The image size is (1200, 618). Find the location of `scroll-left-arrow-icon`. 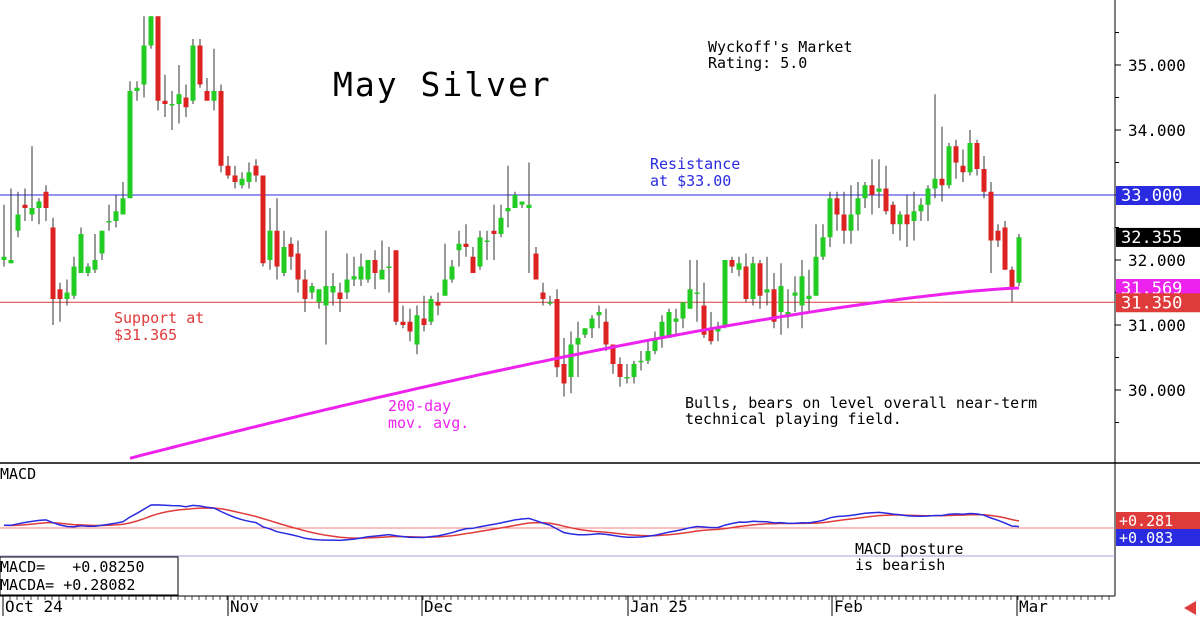

scroll-left-arrow-icon is located at coordinates (1190, 608).